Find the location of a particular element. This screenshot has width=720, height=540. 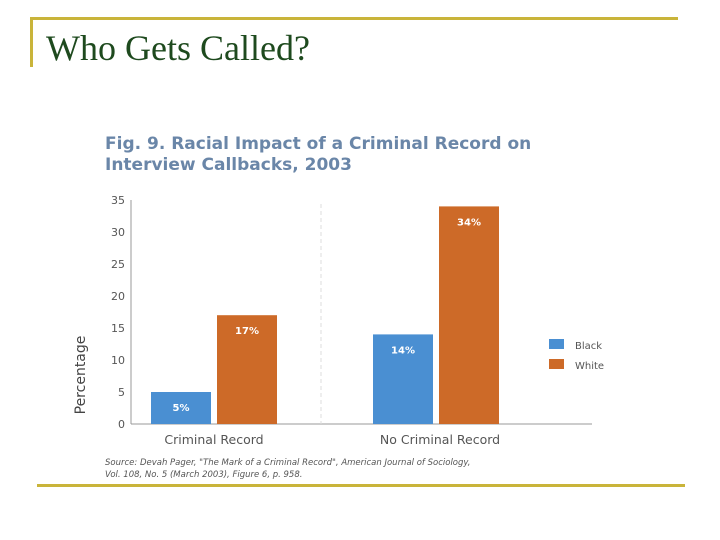

bar-white-criminal-record is located at coordinates (247, 369).